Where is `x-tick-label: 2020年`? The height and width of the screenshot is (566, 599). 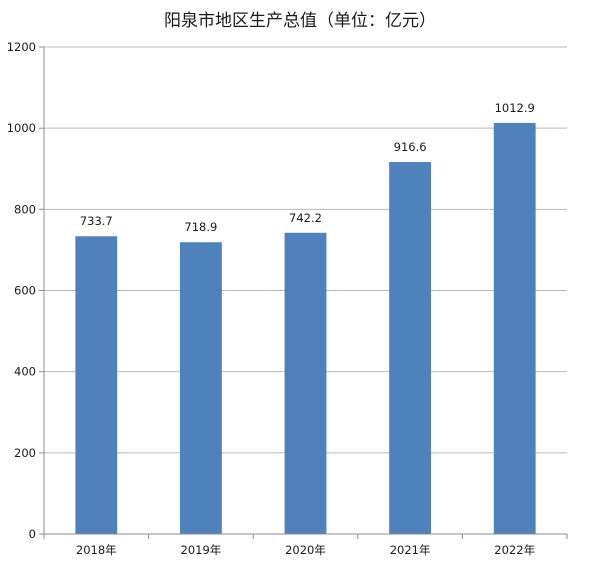
x-tick-label: 2020年 is located at coordinates (305, 550).